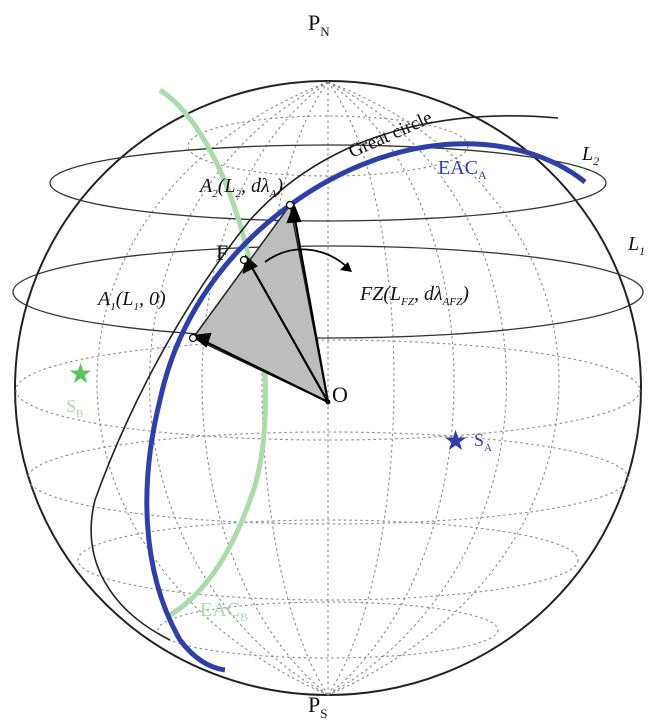 The image size is (656, 720). I want to click on center-marker, so click(328, 402).